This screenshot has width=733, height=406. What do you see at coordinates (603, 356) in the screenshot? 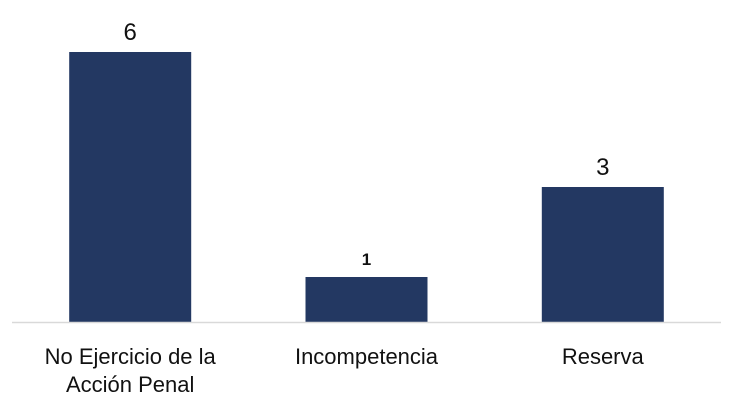
I see `x-tick-label-3: Reserva` at bounding box center [603, 356].